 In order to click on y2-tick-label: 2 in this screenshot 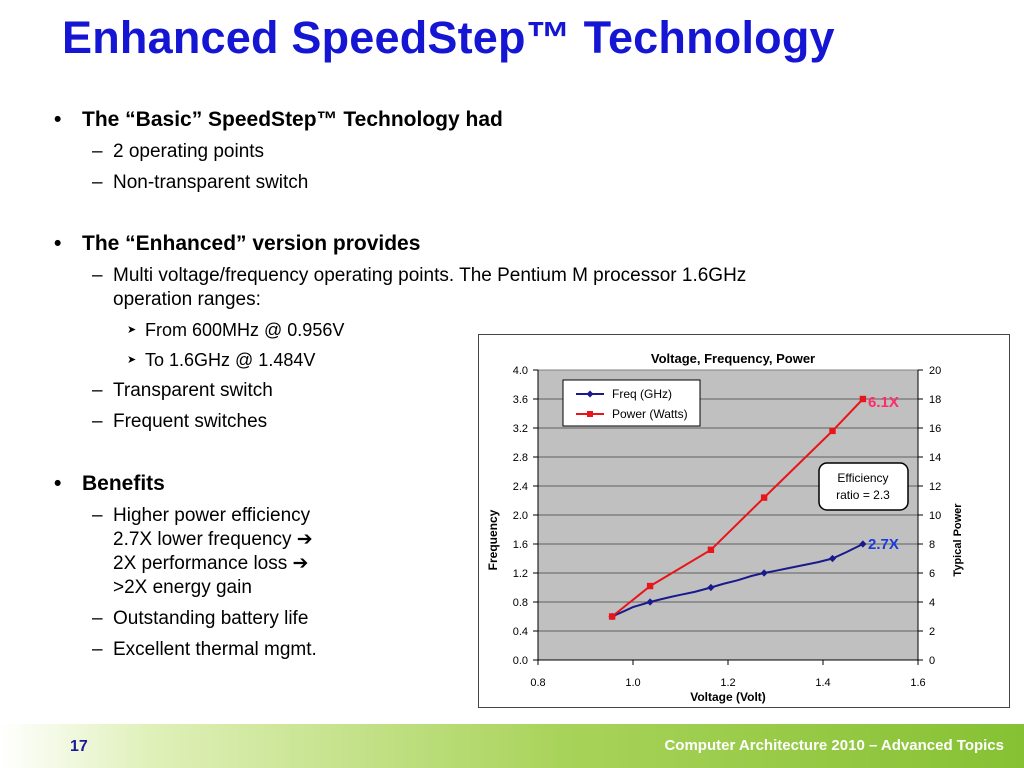, I will do `click(932, 632)`.